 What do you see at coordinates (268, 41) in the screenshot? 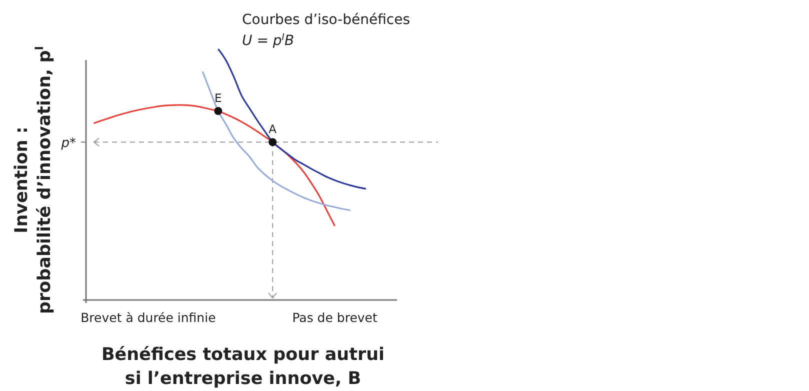
I see `annotation: U = p$^{I}$B` at bounding box center [268, 41].